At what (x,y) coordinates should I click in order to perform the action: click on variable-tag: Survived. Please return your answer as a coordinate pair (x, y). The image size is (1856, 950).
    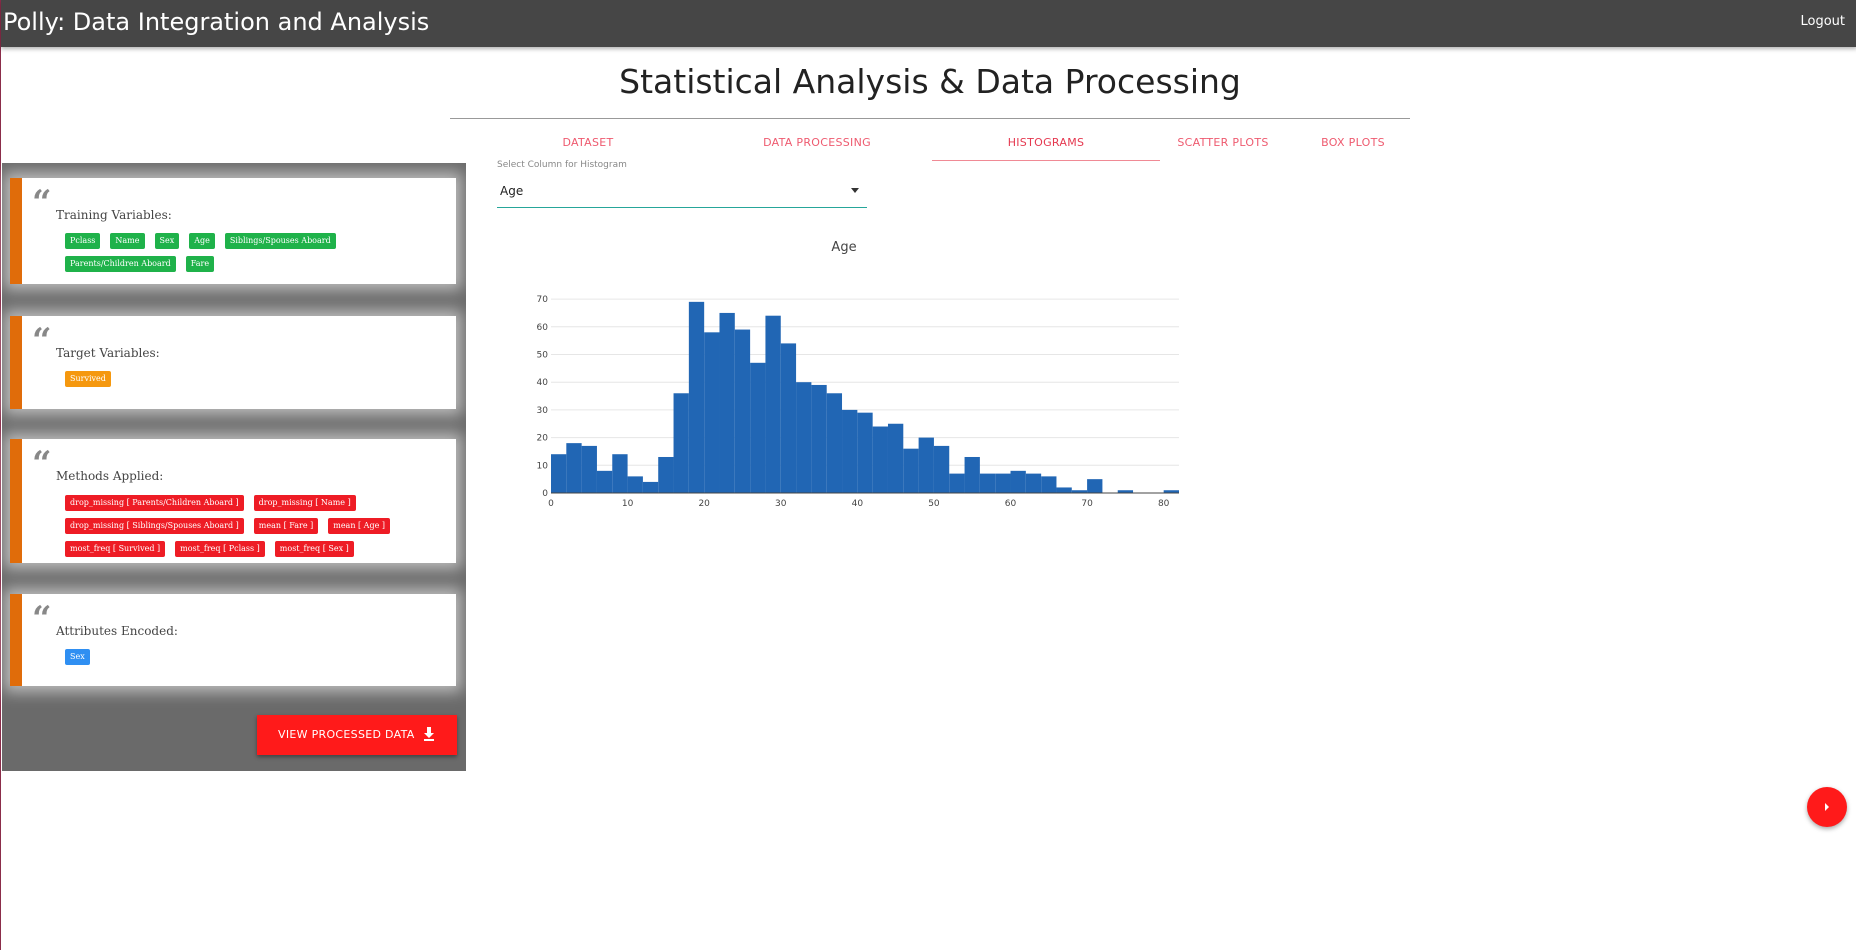
    Looking at the image, I should click on (88, 379).